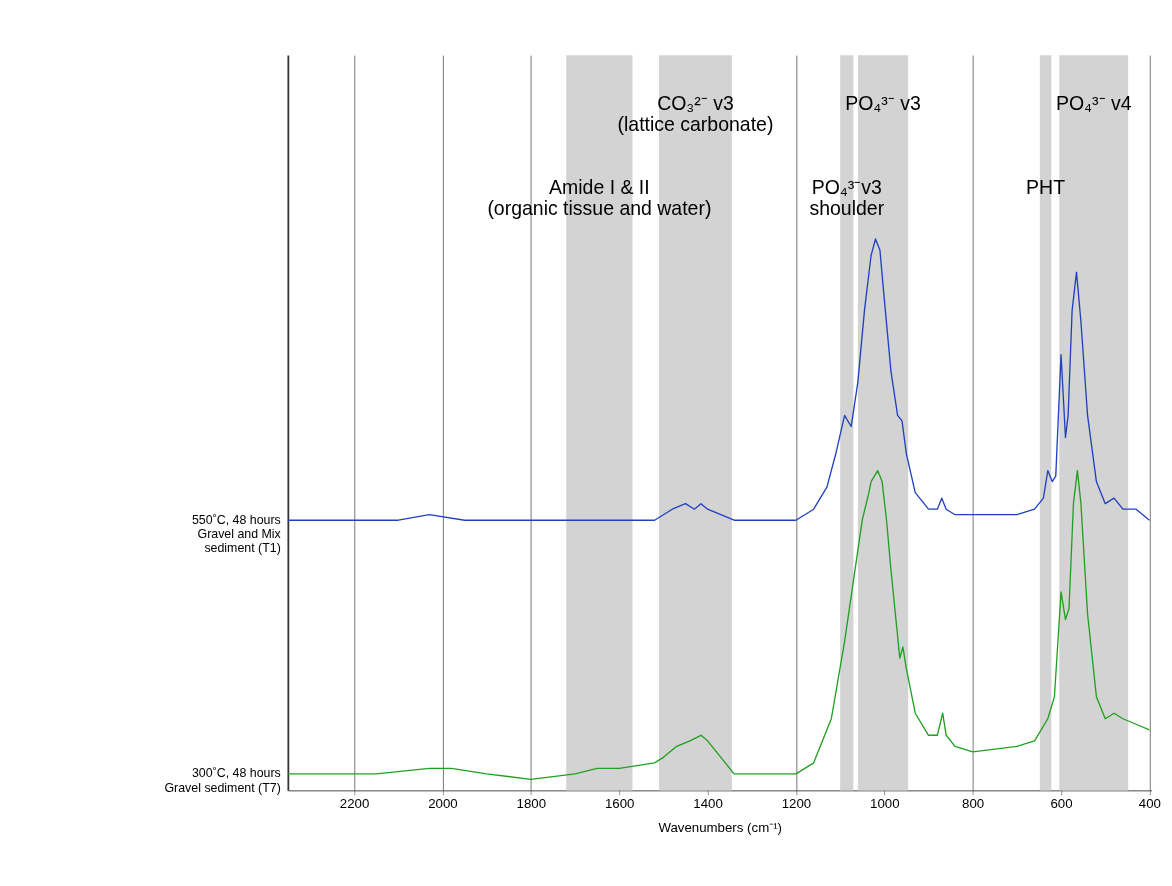 The width and height of the screenshot is (1172, 886). I want to click on band-label: CO₃²⁻ v3 (lattice carbonate), so click(695, 114).